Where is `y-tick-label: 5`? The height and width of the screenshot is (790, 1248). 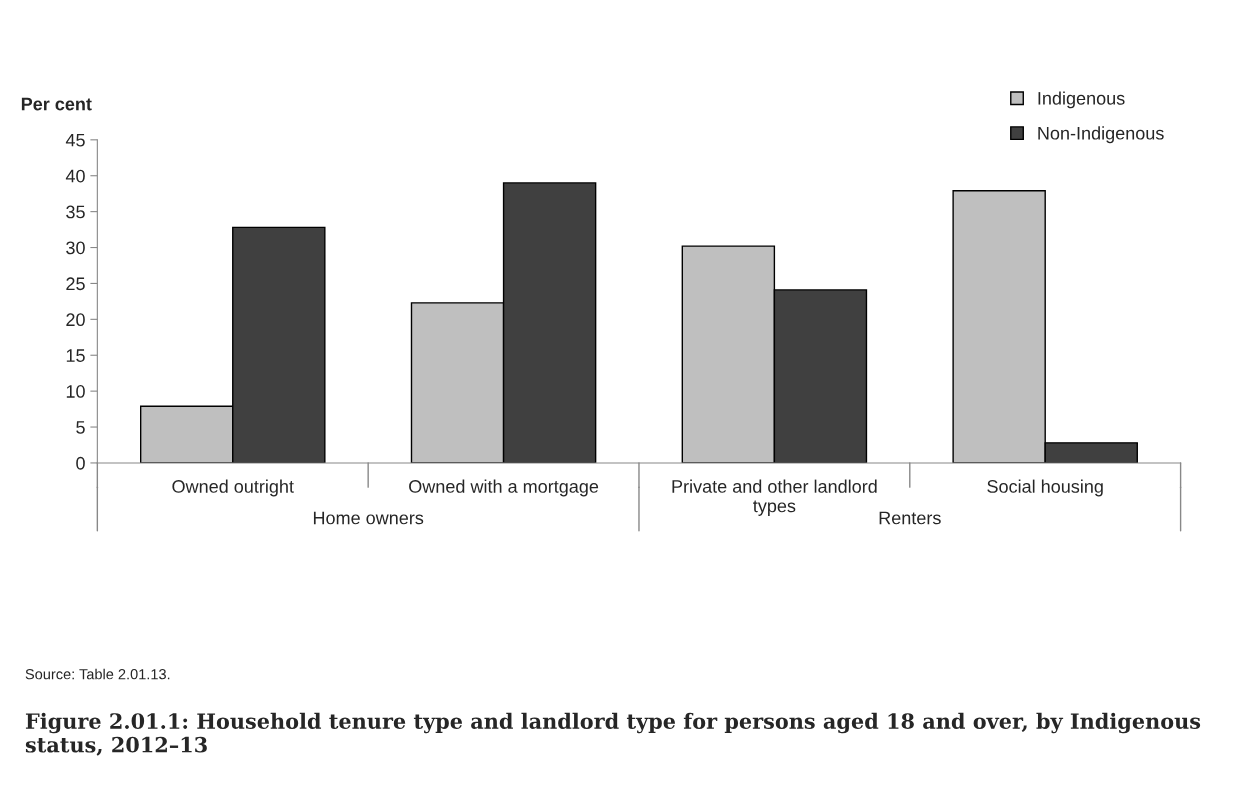
y-tick-label: 5 is located at coordinates (80, 427).